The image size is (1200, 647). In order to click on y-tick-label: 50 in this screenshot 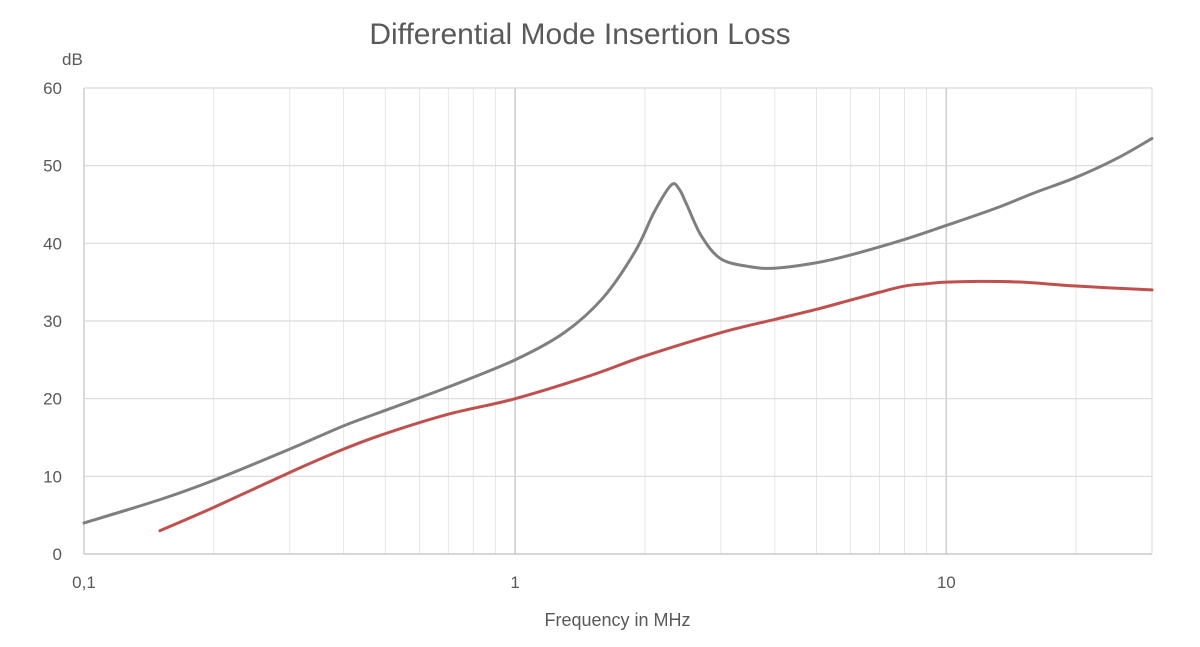, I will do `click(52, 166)`.